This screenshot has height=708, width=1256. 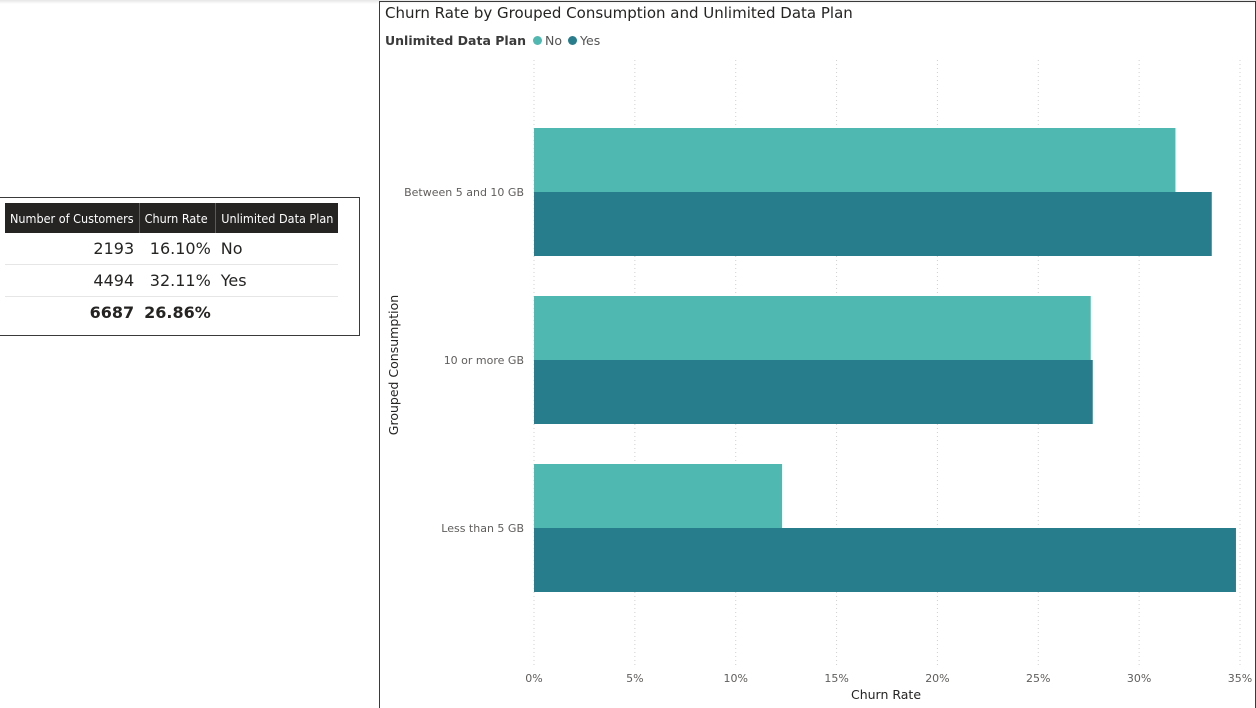 I want to click on y-category-label: 10 or more GB, so click(x=484, y=360).